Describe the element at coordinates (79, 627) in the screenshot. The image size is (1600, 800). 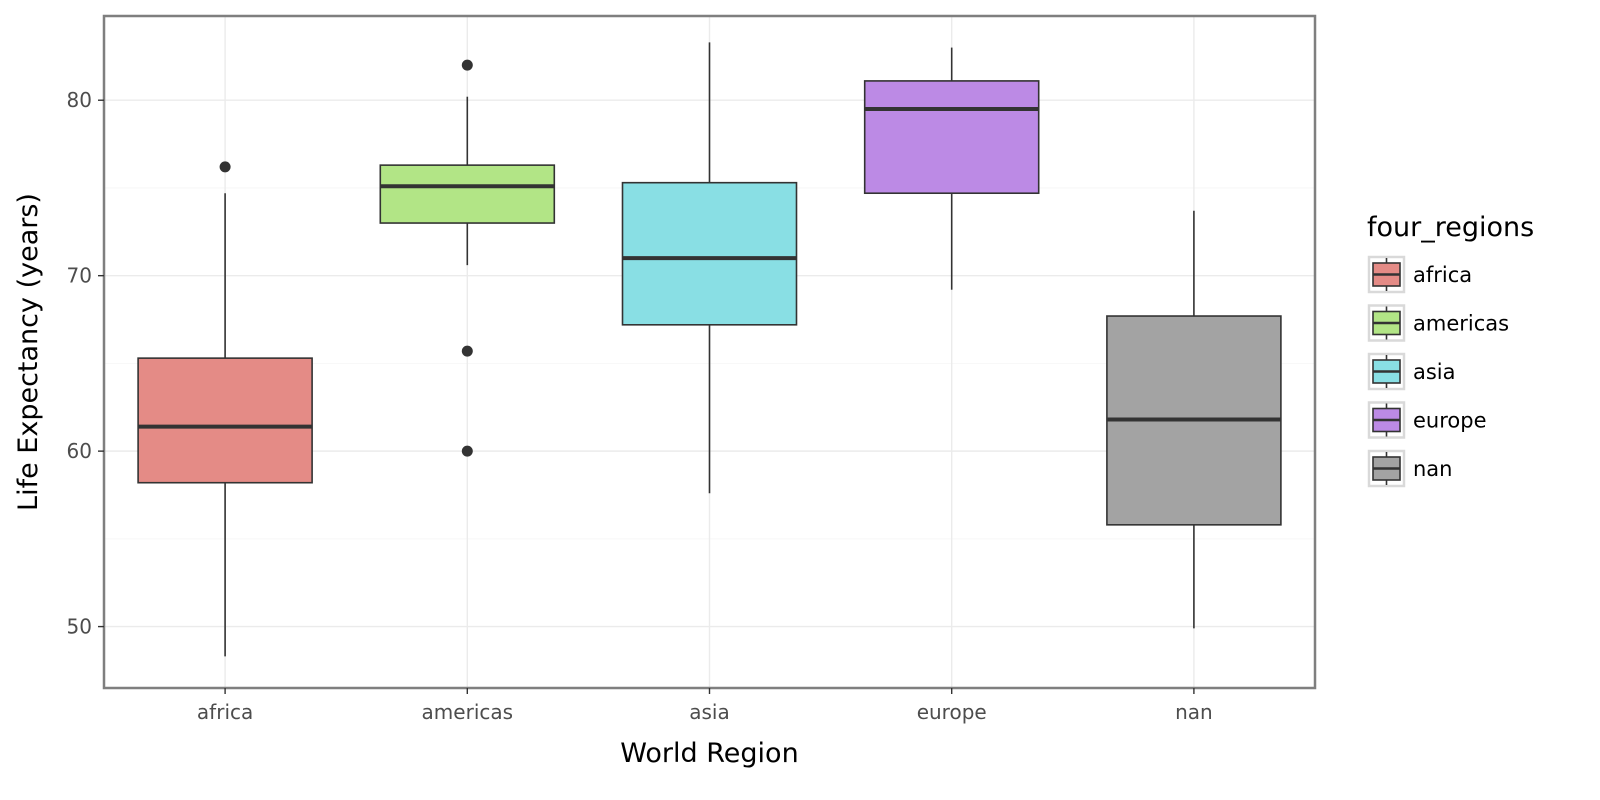
I see `y-tick-label: 50` at that location.